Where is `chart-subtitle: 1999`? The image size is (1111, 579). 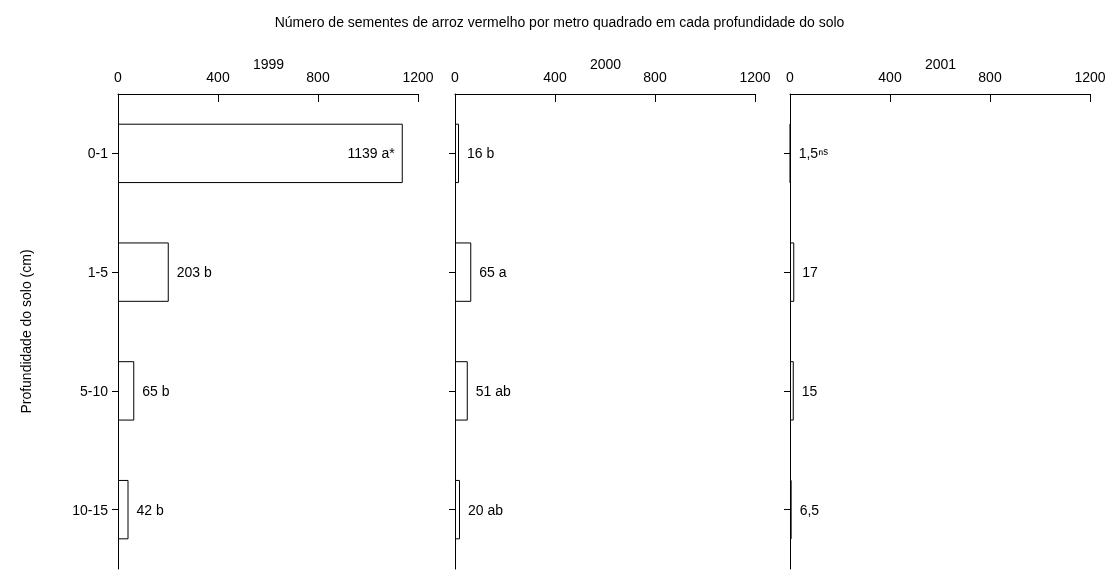 chart-subtitle: 1999 is located at coordinates (269, 64).